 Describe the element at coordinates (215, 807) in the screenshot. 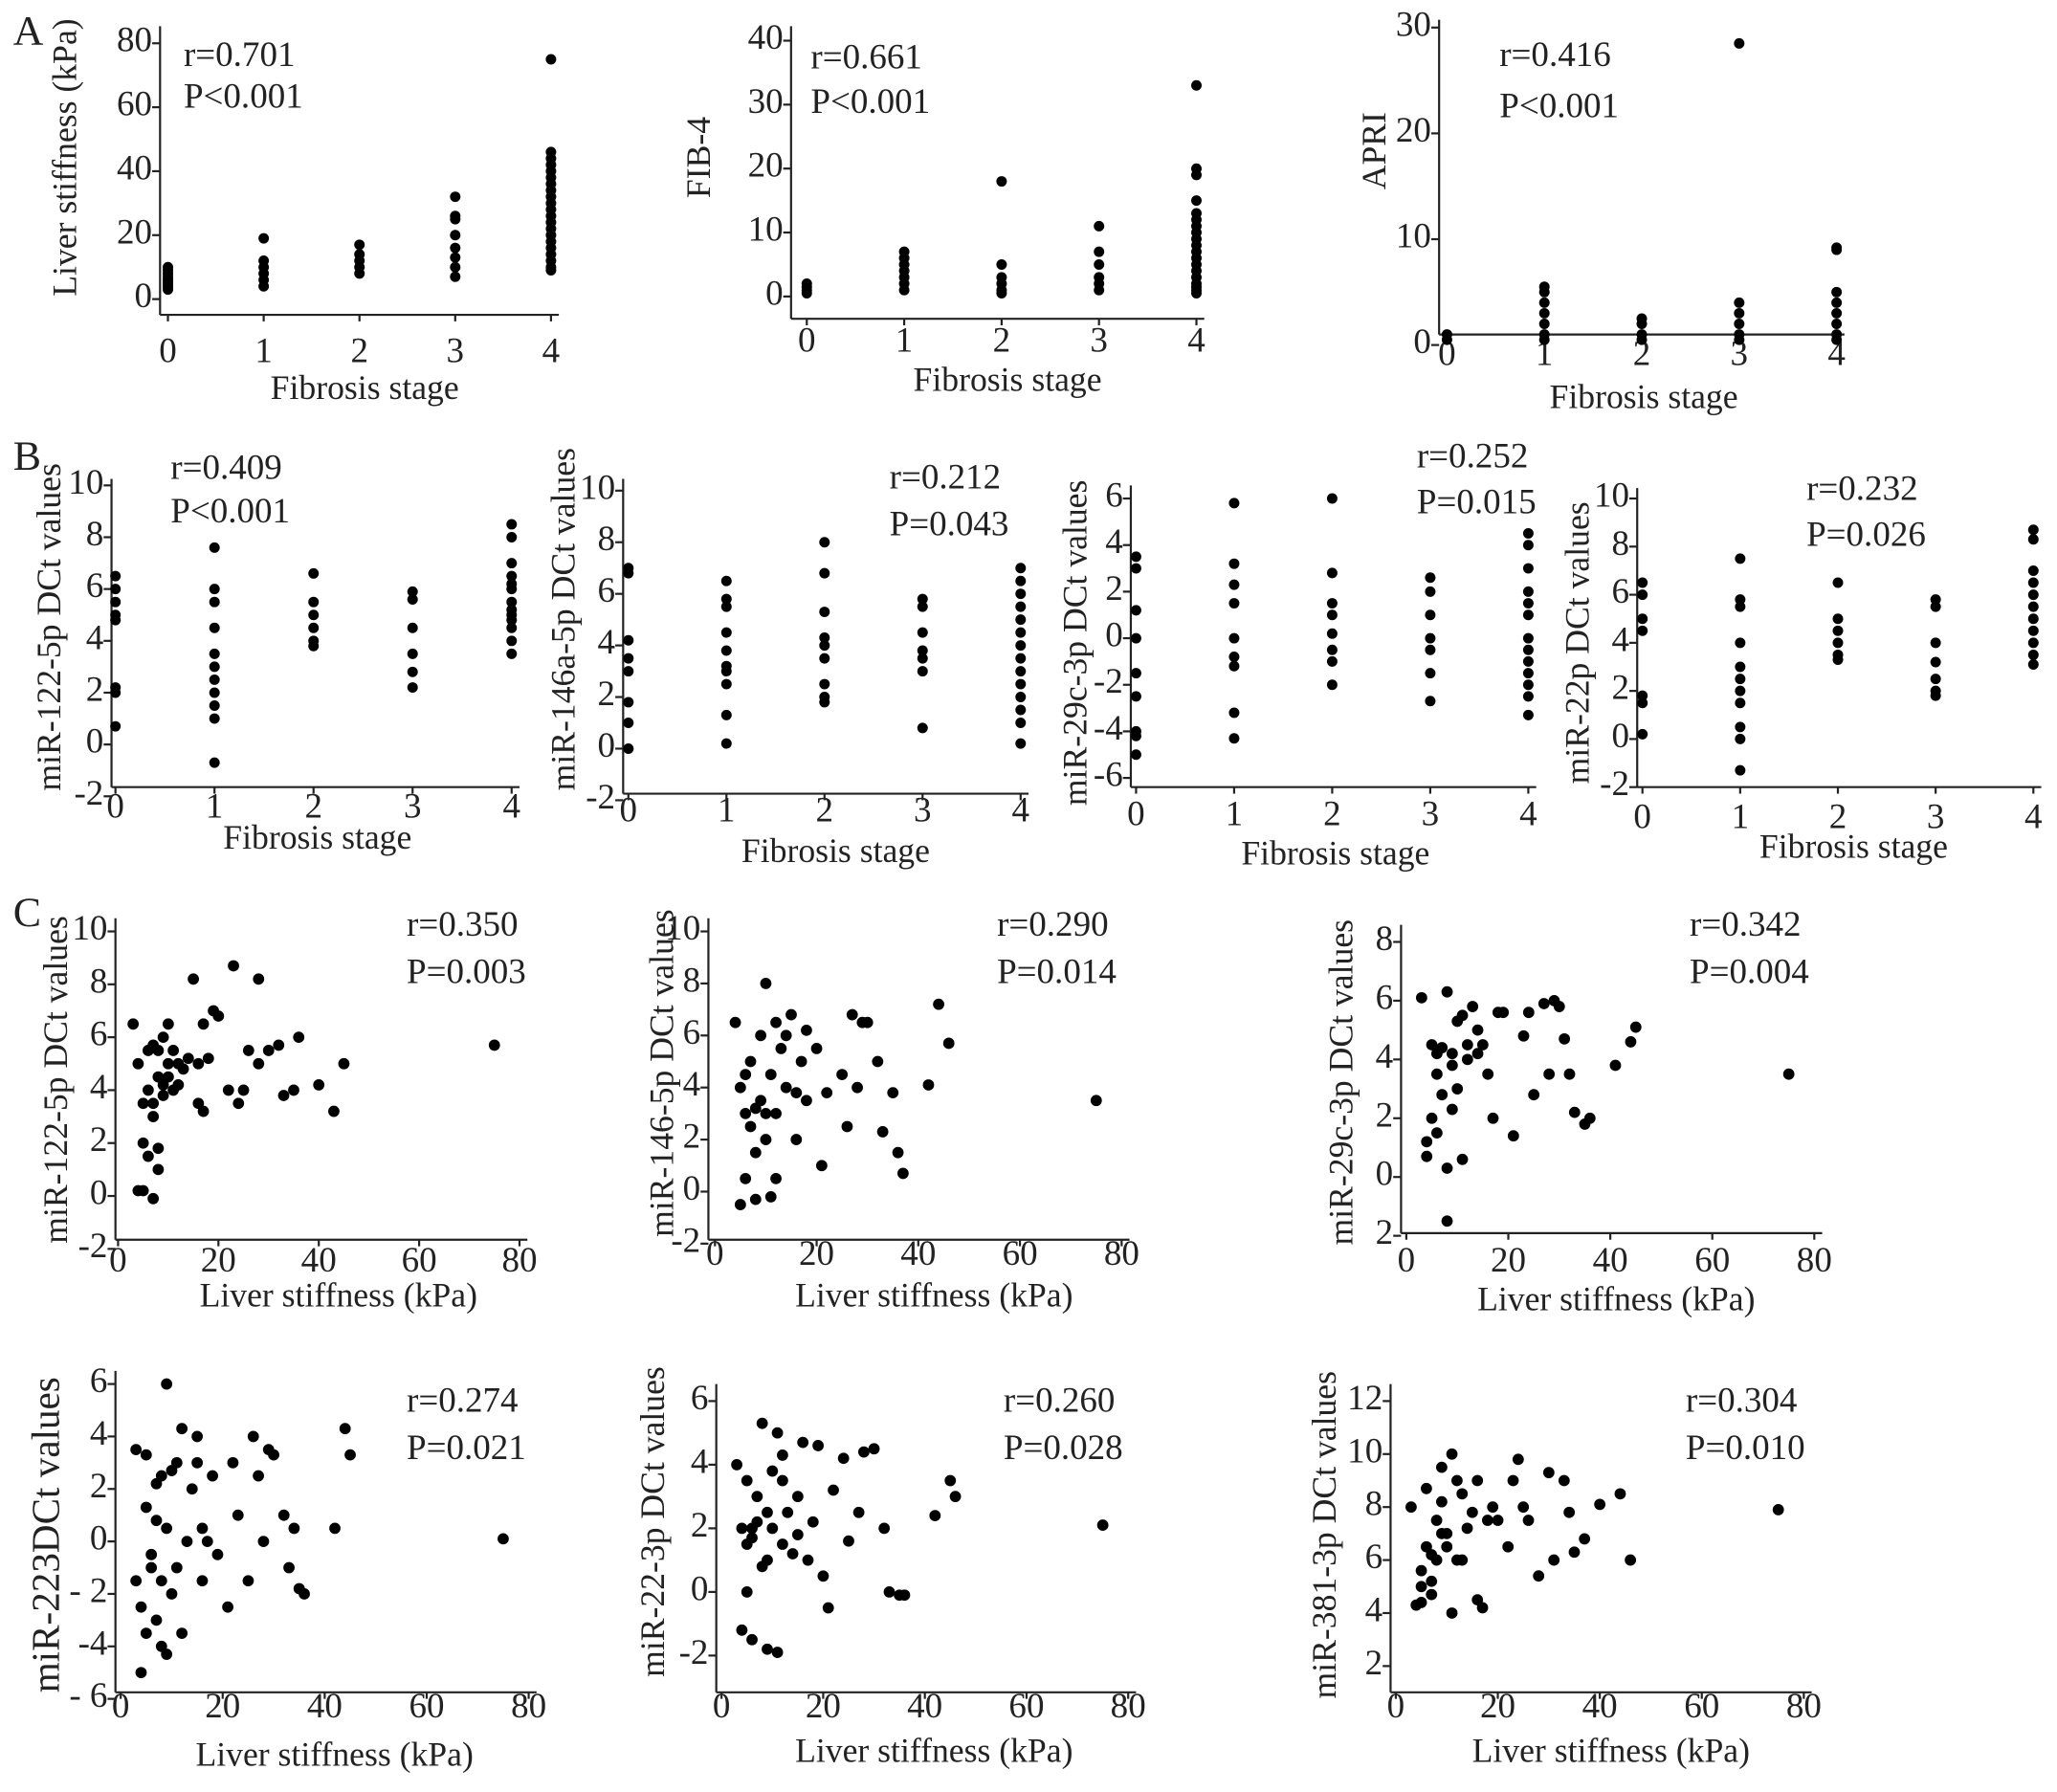

I see `x-tick-label: 1` at that location.